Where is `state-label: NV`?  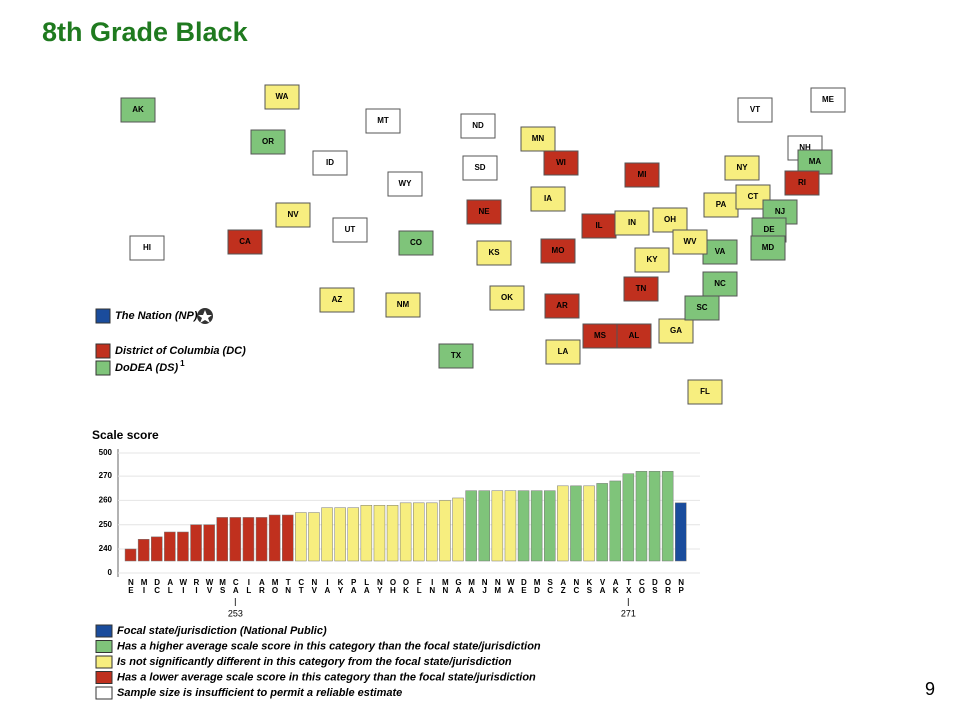
state-label: NV is located at coordinates (293, 214).